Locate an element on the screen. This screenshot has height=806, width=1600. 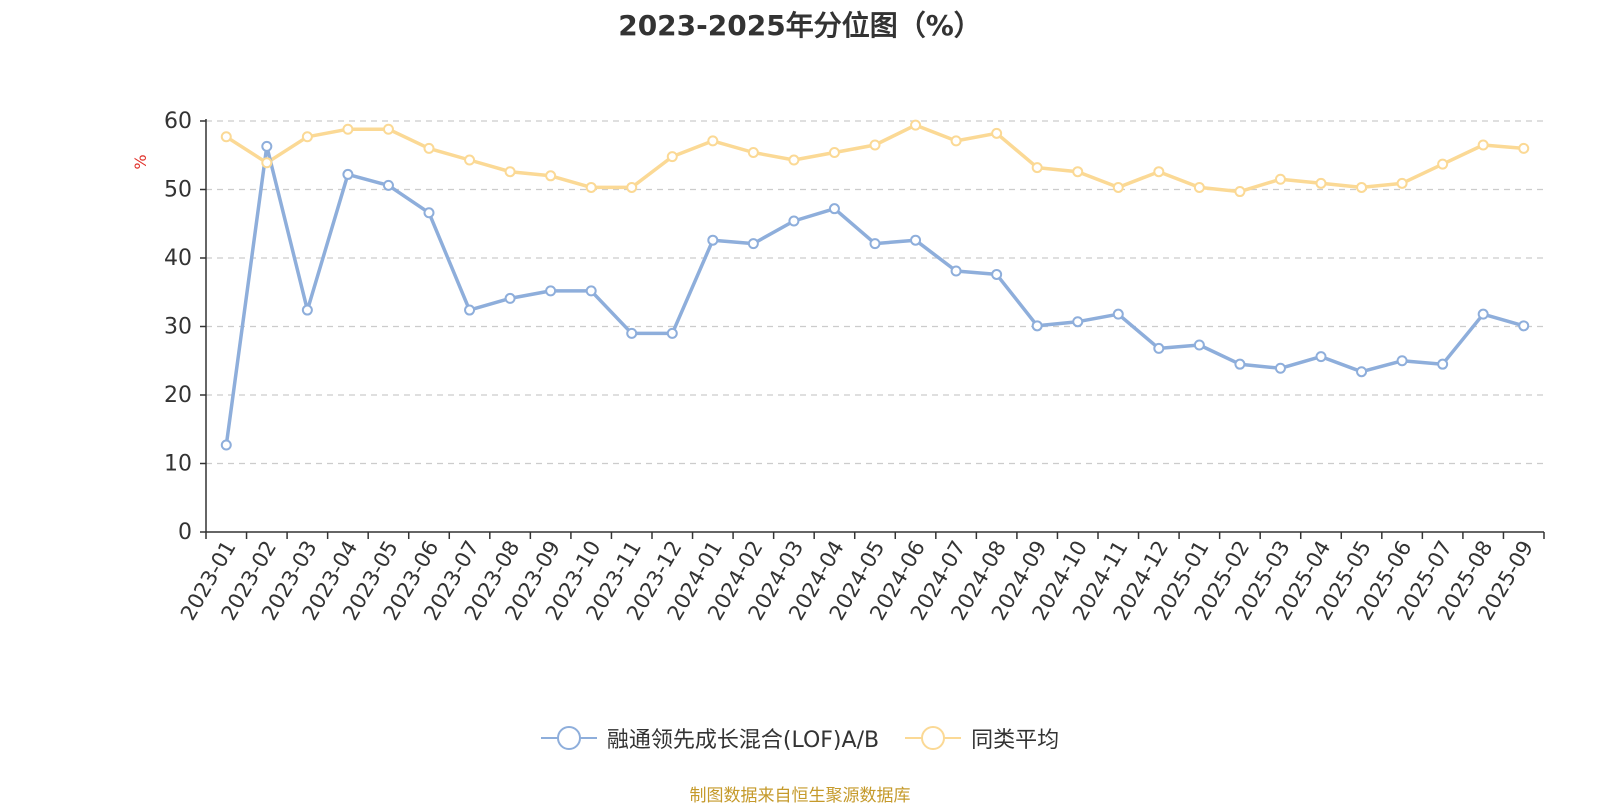
y-axis-label: % is located at coordinates (140, 161).